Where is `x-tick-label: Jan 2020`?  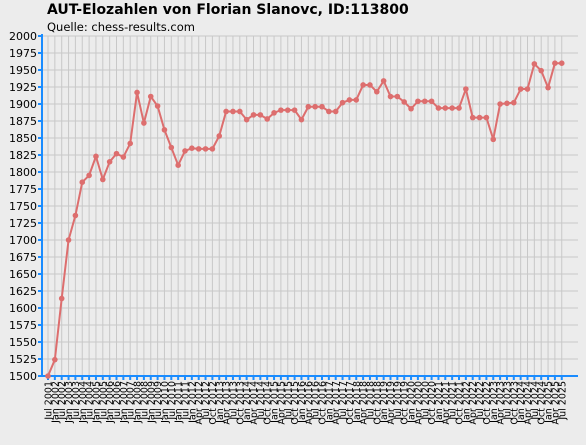
x-tick-label: Jan 2020 is located at coordinates (412, 402).